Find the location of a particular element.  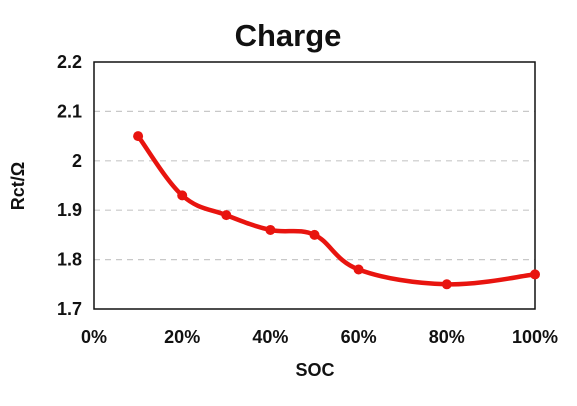

x-tick-label: 20% is located at coordinates (182, 337).